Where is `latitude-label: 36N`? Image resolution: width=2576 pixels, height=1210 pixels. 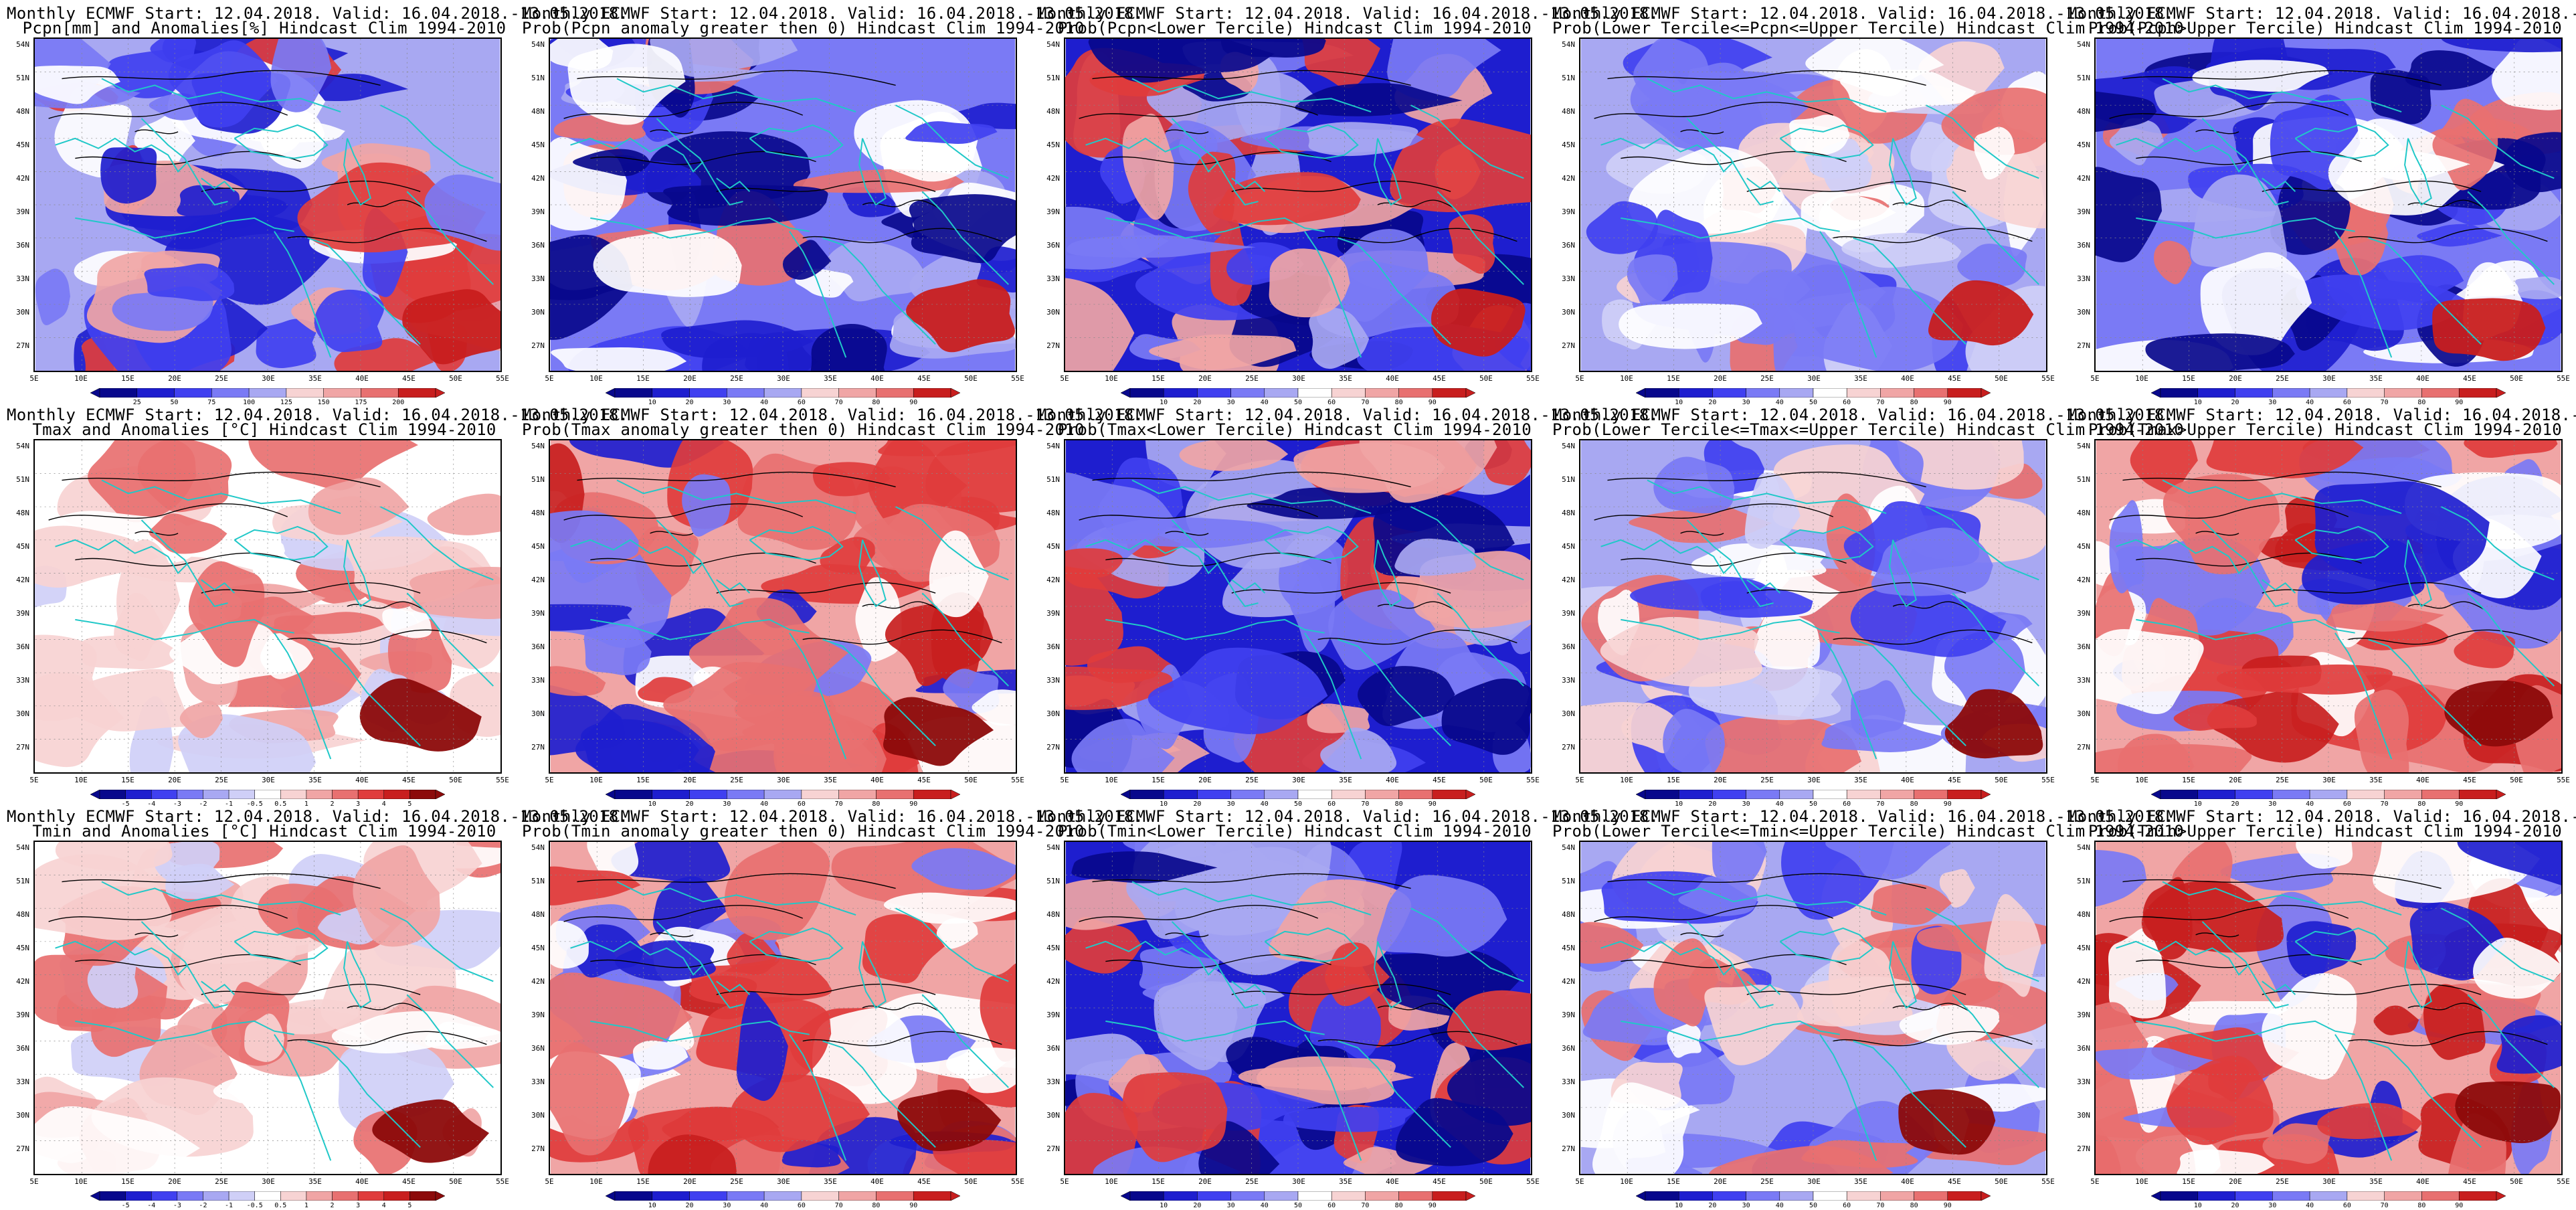 latitude-label: 36N is located at coordinates (2083, 646).